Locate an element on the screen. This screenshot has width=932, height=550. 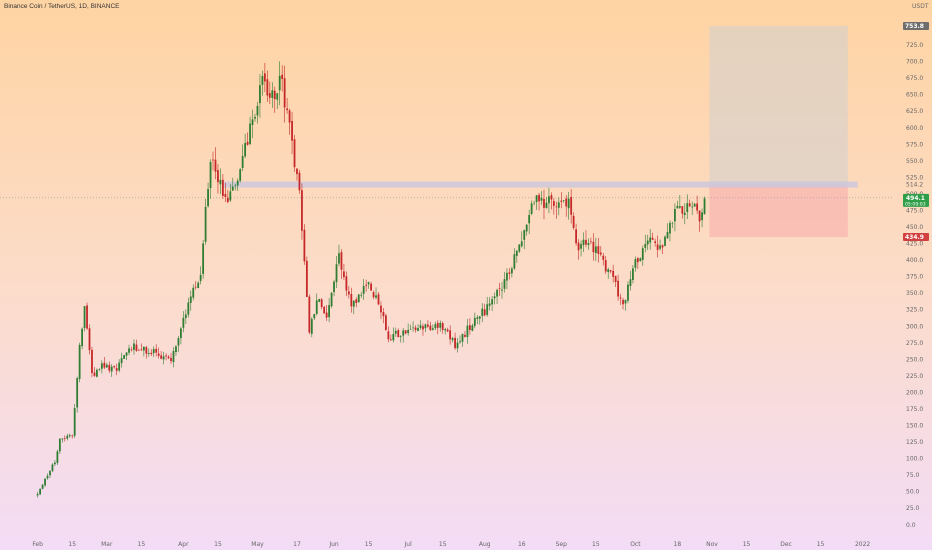
x-tick-label: Nov is located at coordinates (712, 544).